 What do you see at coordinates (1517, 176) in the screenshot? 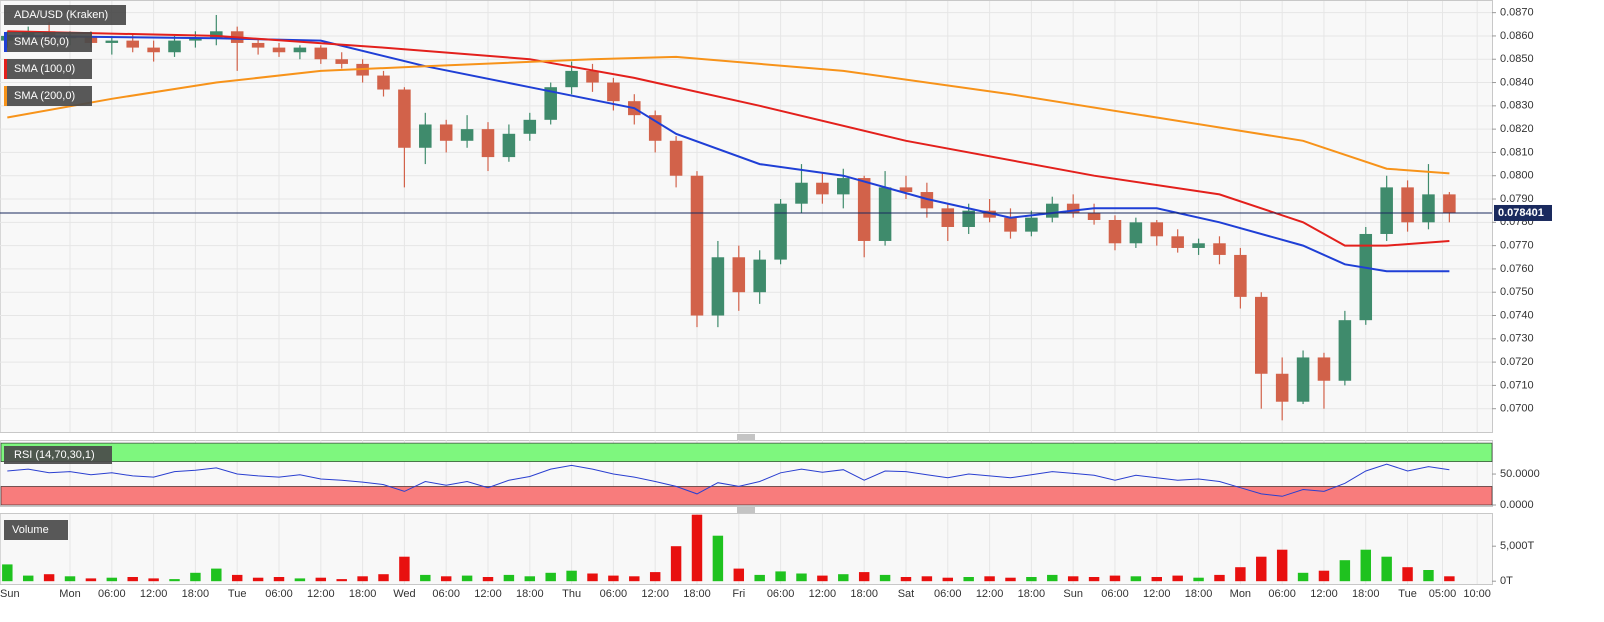
I see `y-tick-label: 0.0800` at bounding box center [1517, 176].